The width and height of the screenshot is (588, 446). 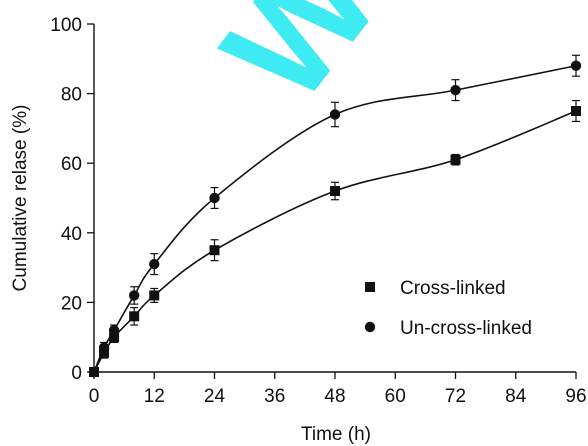 I want to click on y-tick-label-40: 40, so click(x=71, y=234).